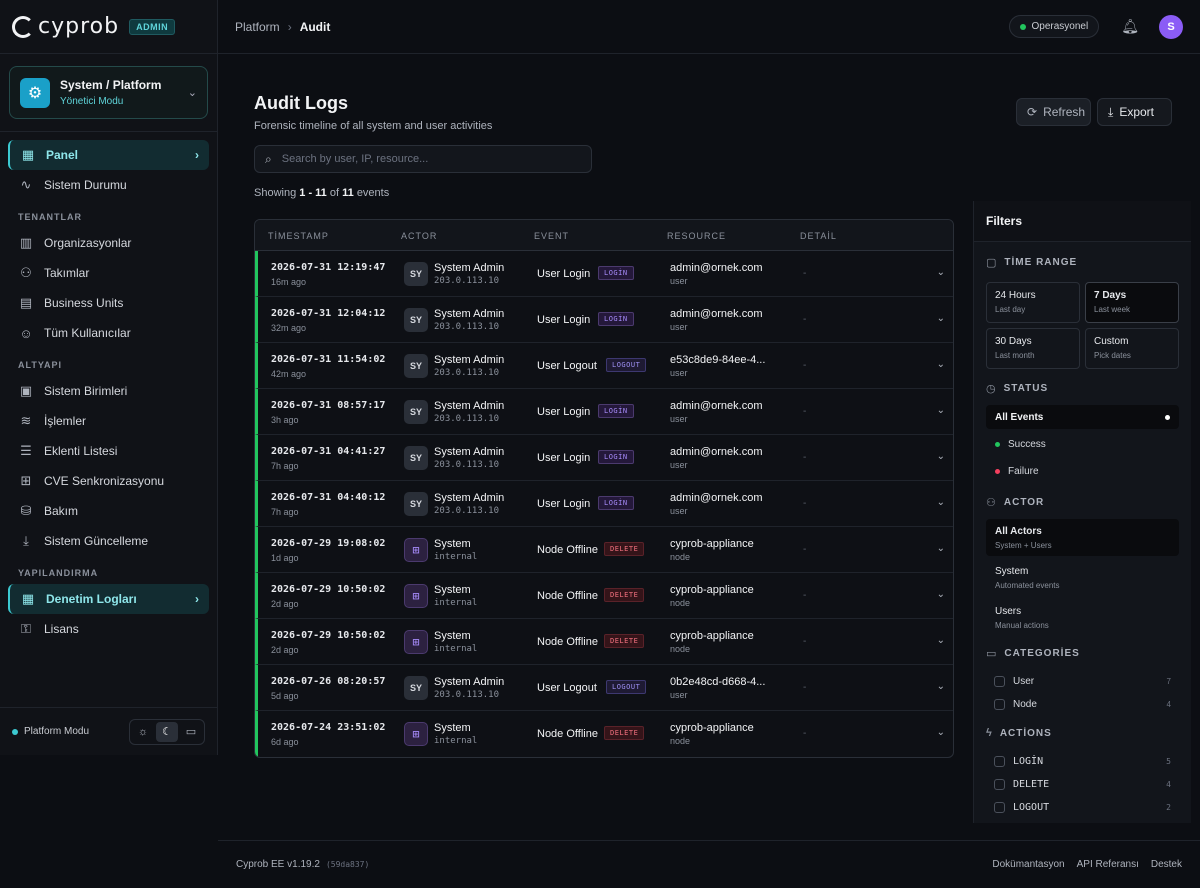 The image size is (1200, 888). Describe the element at coordinates (88, 243) in the screenshot. I see `sidebar-item-label: Organizasyonlar` at that location.